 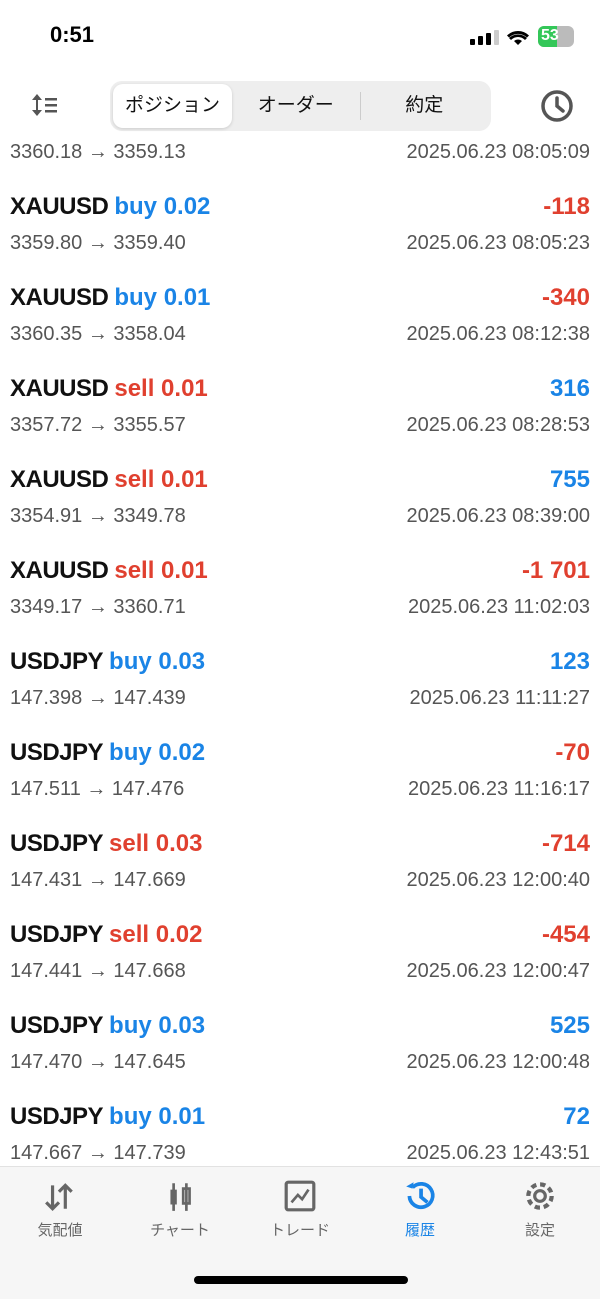 I want to click on prices: 3360.35 → 3358.04, so click(x=98, y=333).